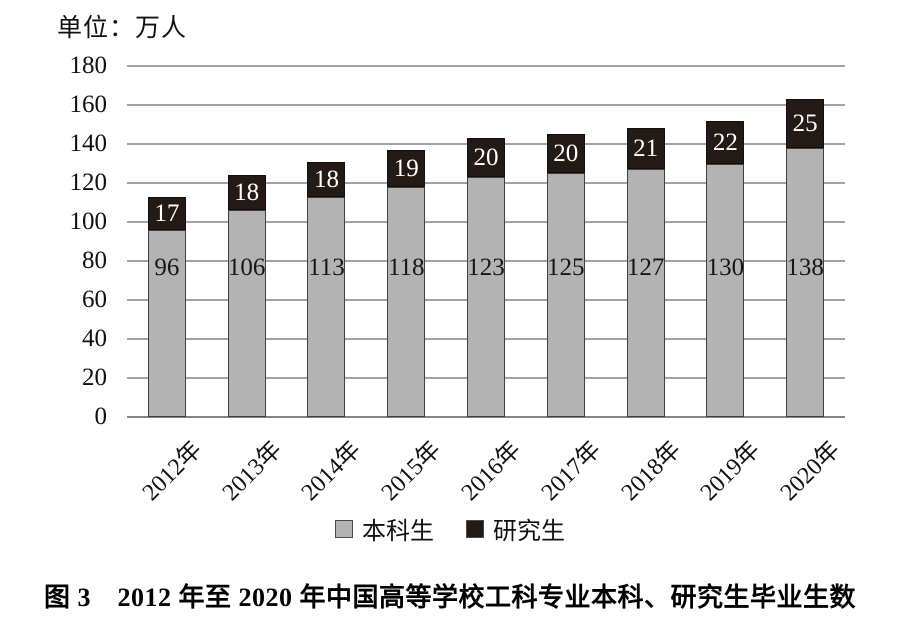 Image resolution: width=900 pixels, height=625 pixels. Describe the element at coordinates (94, 260) in the screenshot. I see `y-tick-label: 80` at that location.